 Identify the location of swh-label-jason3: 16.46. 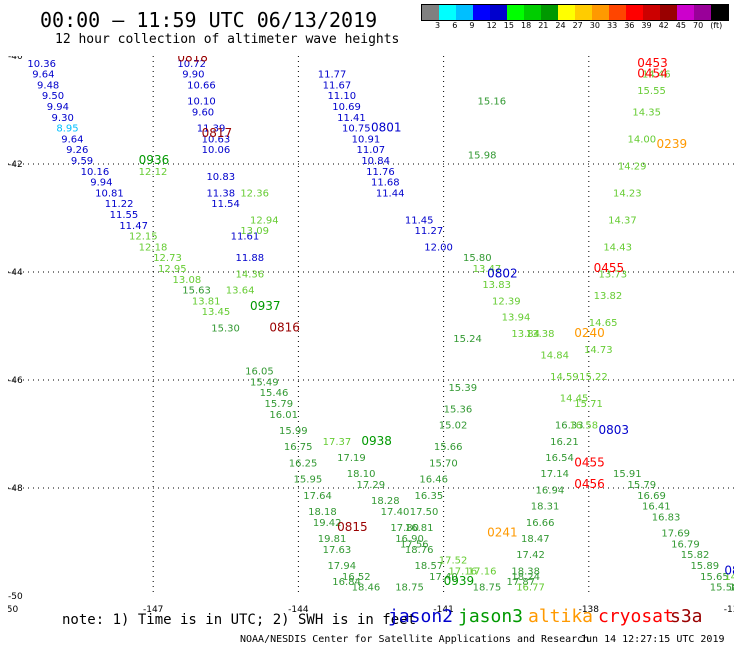
(433, 480).